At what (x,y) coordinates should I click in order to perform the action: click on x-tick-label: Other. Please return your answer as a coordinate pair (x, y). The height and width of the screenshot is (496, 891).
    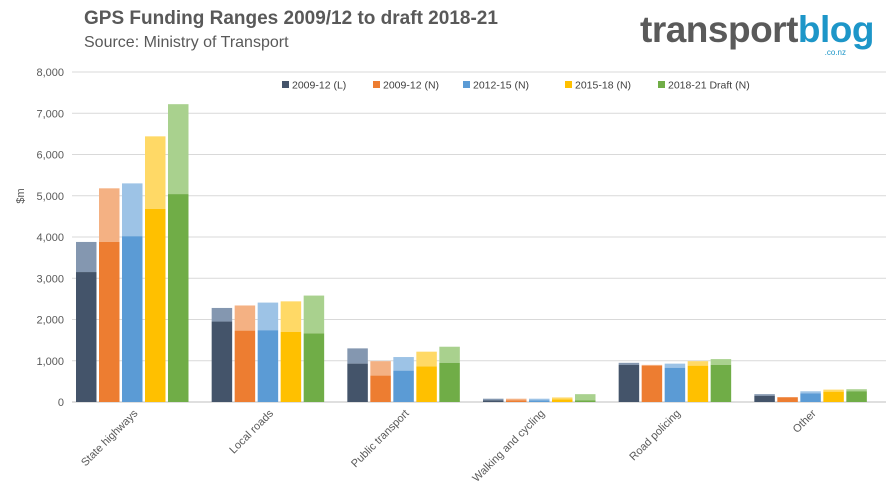
    Looking at the image, I should click on (805, 421).